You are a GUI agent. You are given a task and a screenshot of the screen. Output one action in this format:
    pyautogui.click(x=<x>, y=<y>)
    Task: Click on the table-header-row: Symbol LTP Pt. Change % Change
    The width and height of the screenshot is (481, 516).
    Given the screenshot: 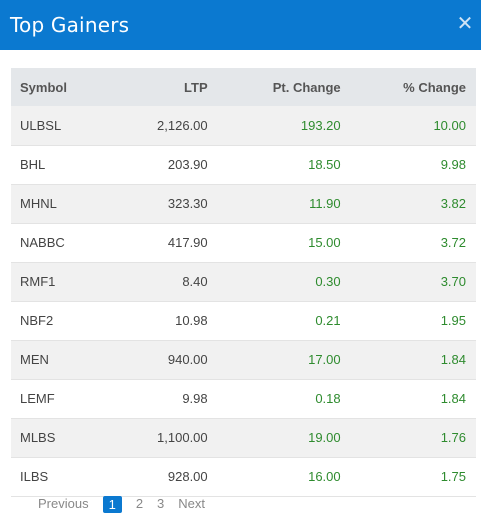 What is the action you would take?
    pyautogui.click(x=243, y=87)
    